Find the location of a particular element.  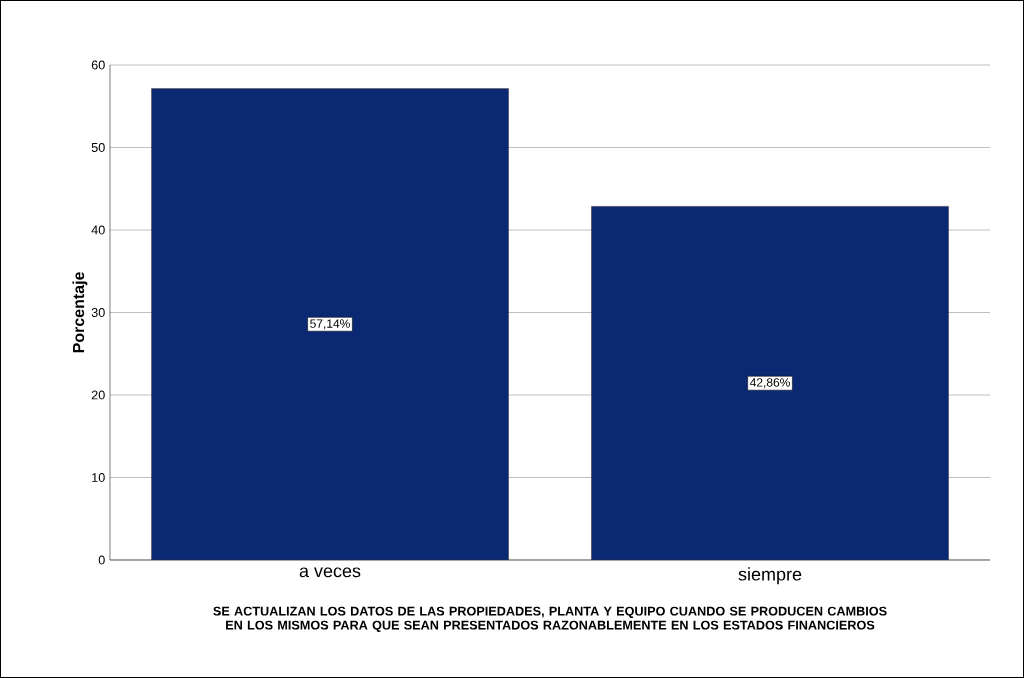

y-tick-label: 40 is located at coordinates (98, 230).